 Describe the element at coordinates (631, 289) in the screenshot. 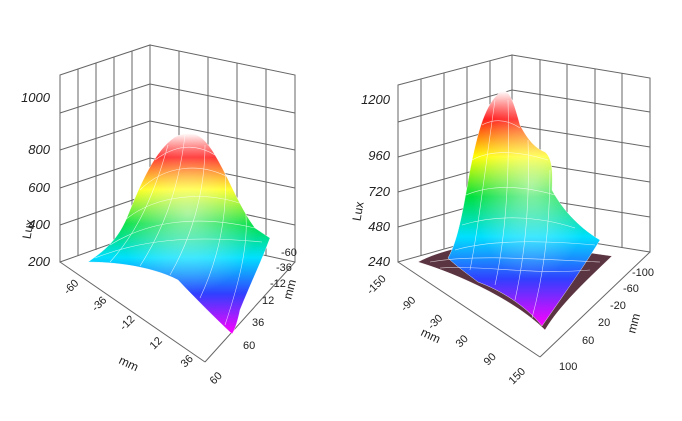

I see `chart-2-y-tick: -60` at that location.